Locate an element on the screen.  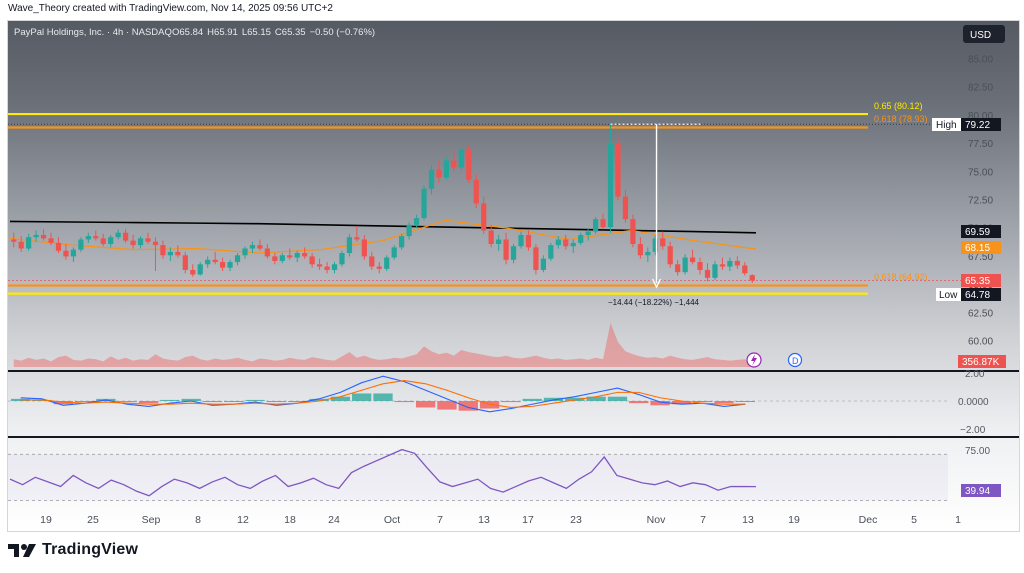
volume-series is located at coordinates (383, 345).